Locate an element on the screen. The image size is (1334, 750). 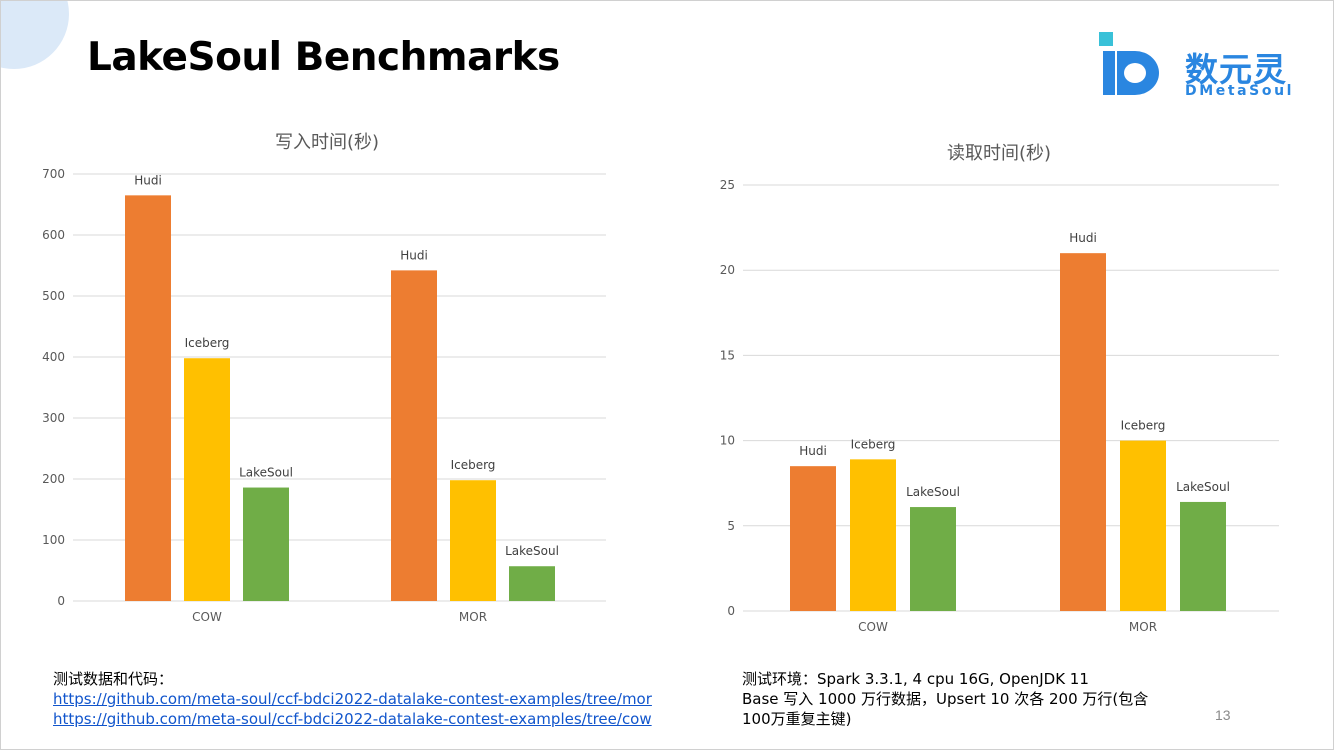
read-y-tick-label: 10 is located at coordinates (727, 441).